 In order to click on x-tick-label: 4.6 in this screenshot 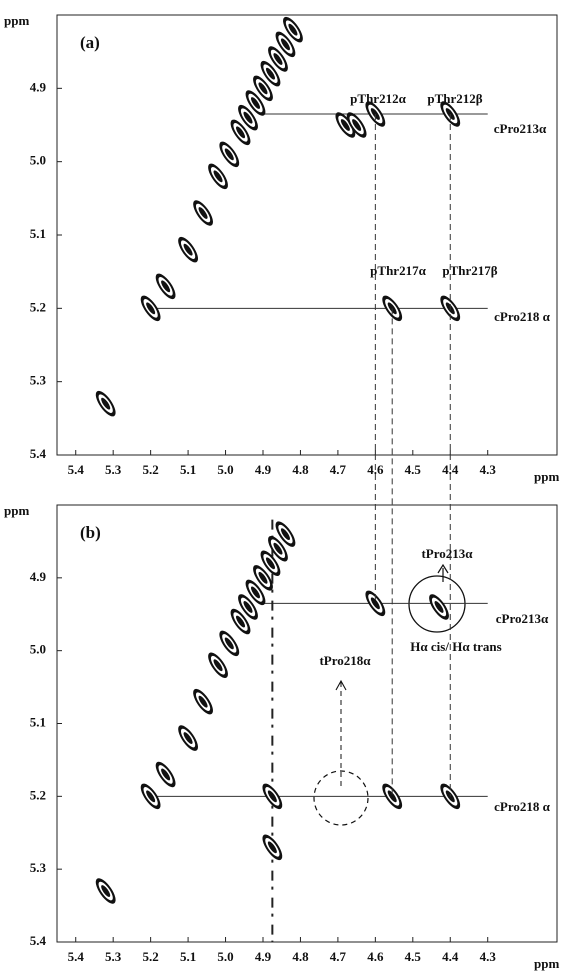, I will do `click(375, 956)`.